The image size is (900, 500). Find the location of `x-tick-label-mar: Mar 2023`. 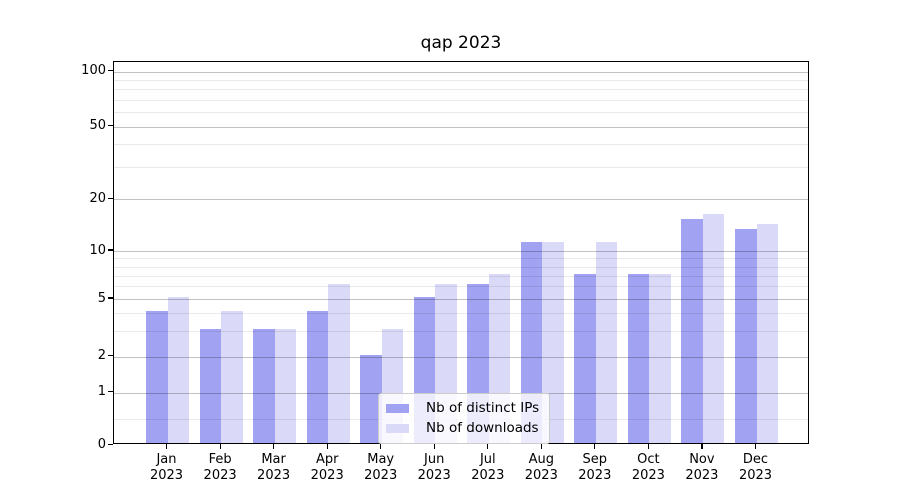

x-tick-label-mar: Mar 2023 is located at coordinates (274, 467).